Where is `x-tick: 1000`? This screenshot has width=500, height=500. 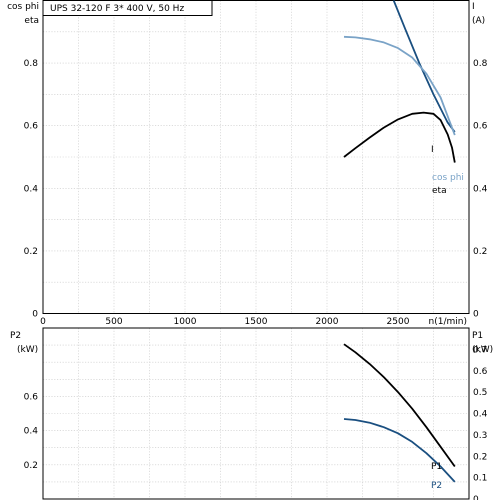 x-tick: 1000 is located at coordinates (185, 322).